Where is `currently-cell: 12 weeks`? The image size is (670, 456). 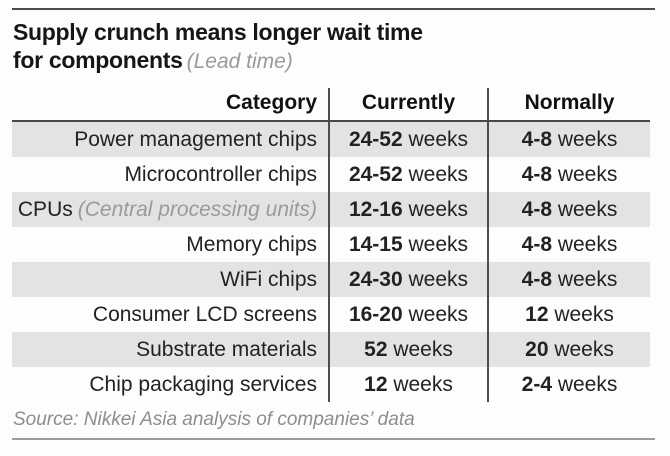 currently-cell: 12 weeks is located at coordinates (408, 384).